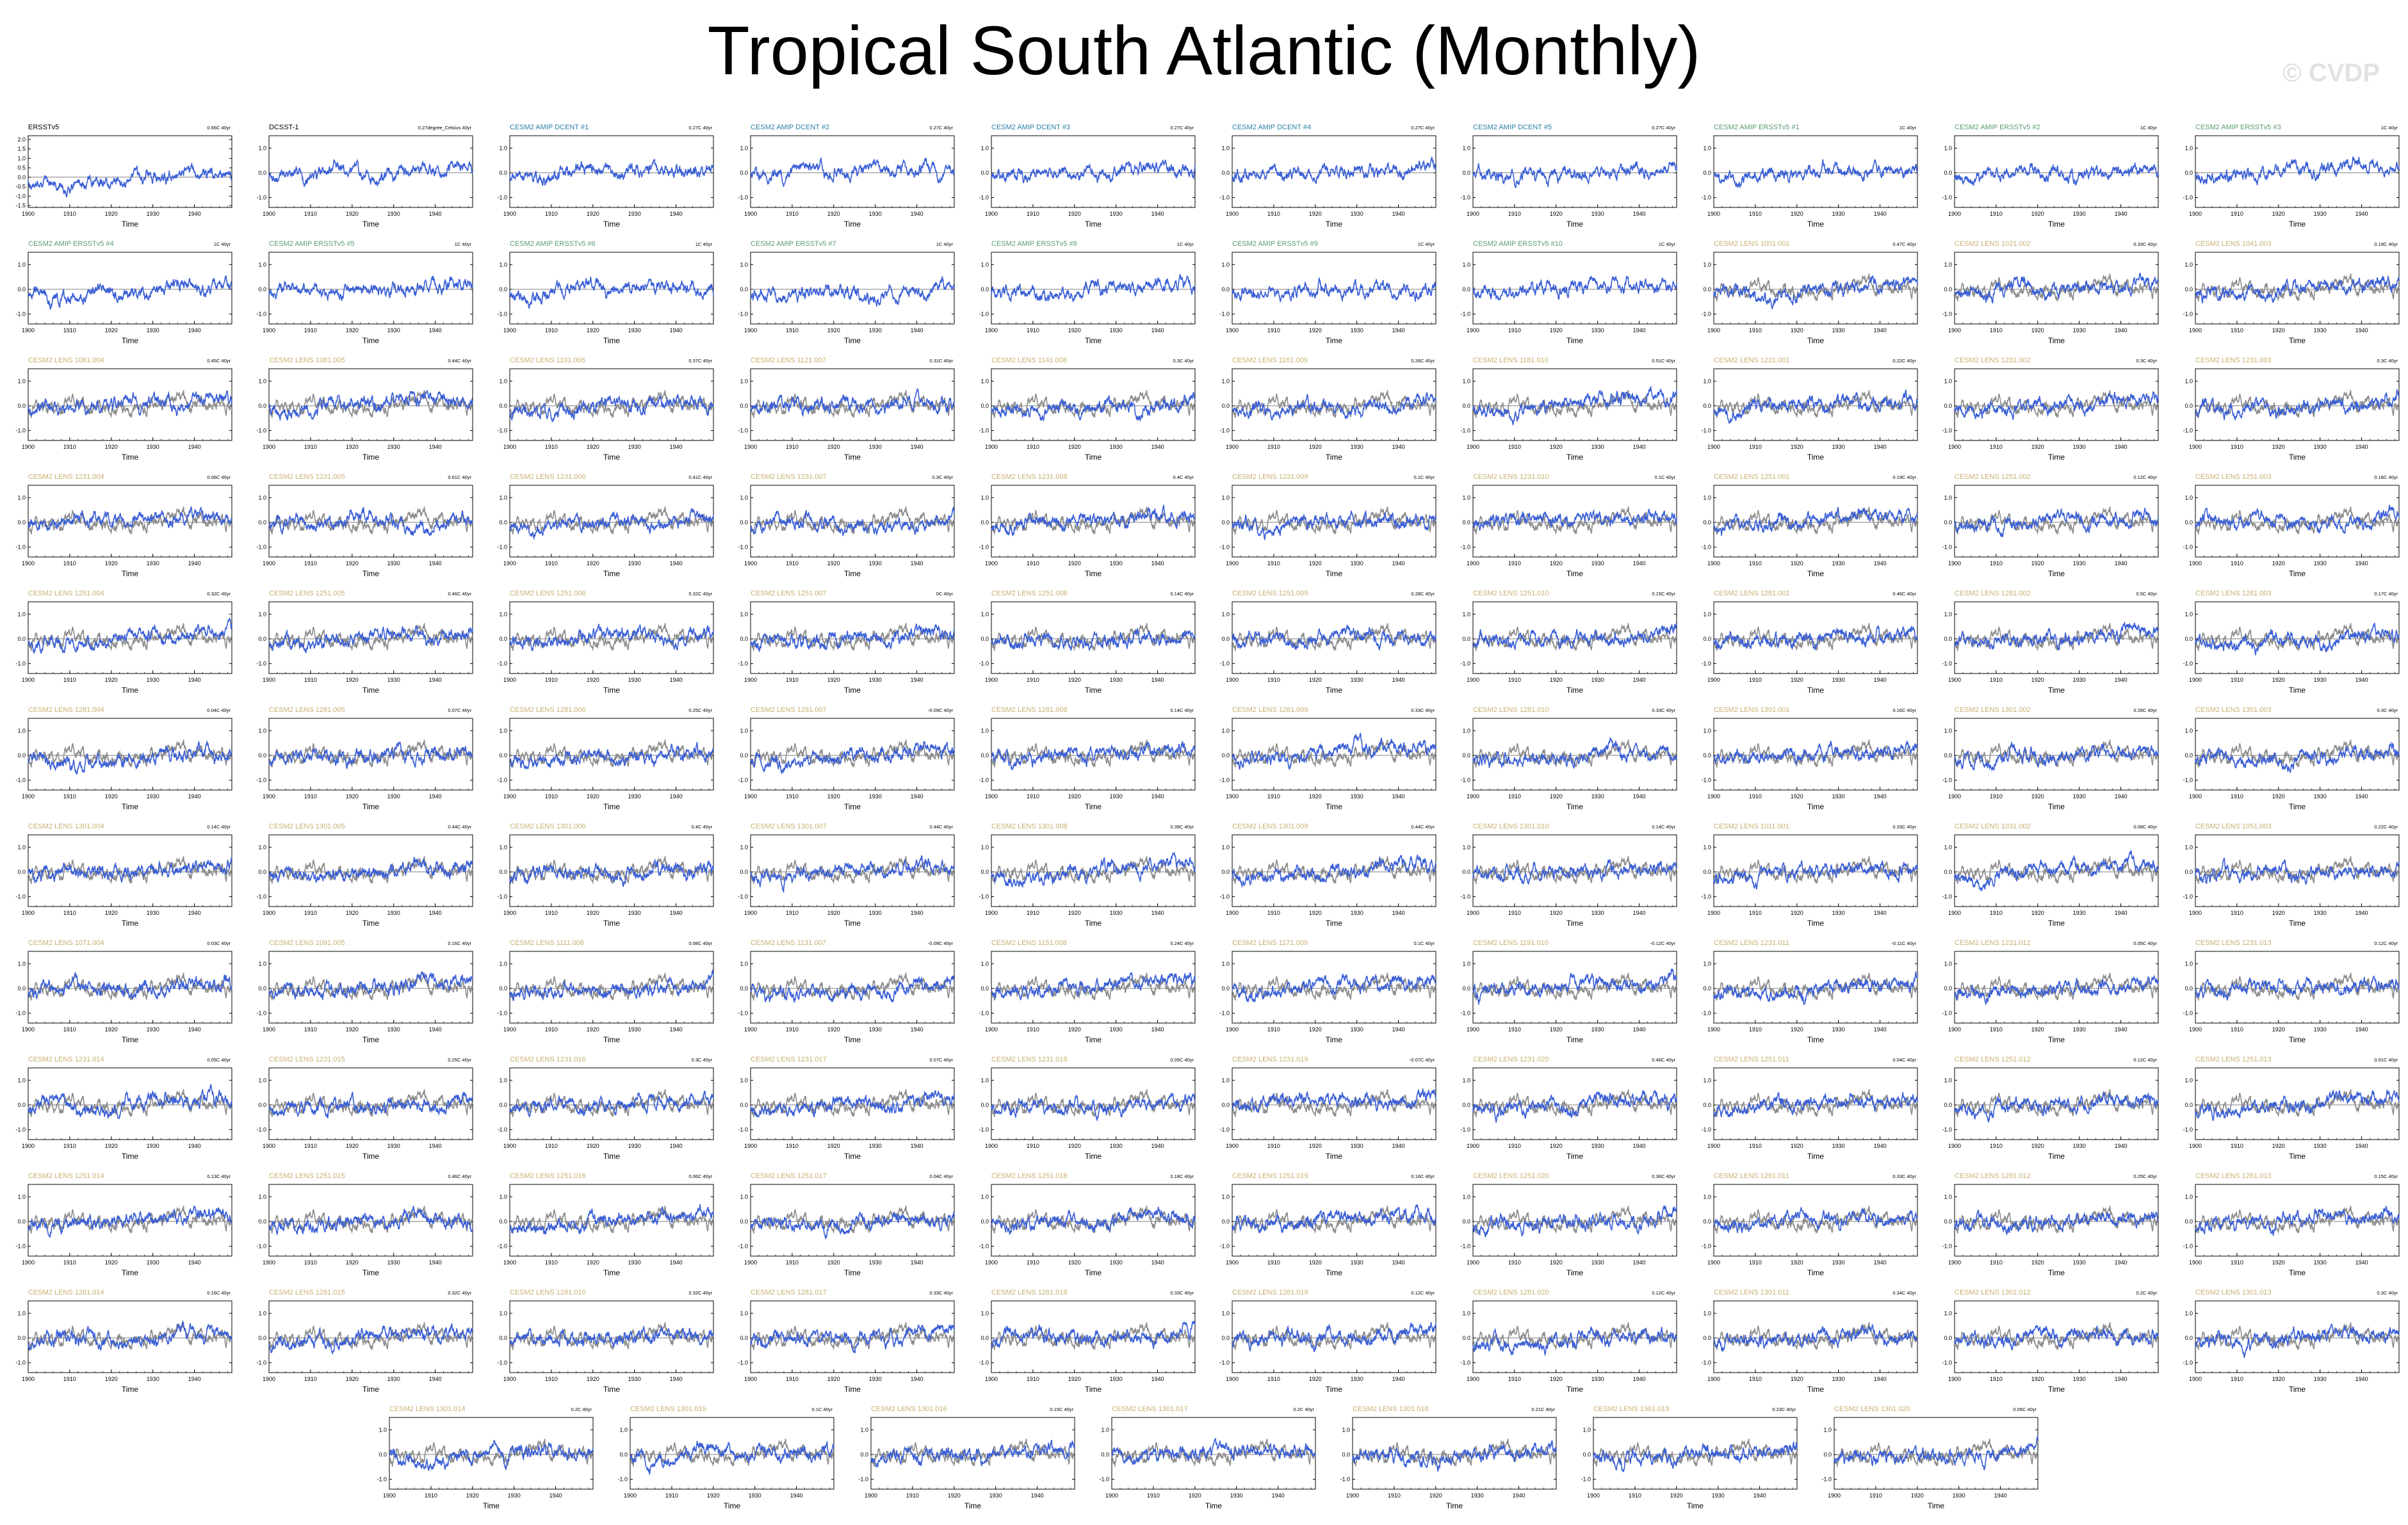  What do you see at coordinates (219, 128) in the screenshot?
I see `panel-trend-label: 0.66C 40yr` at bounding box center [219, 128].